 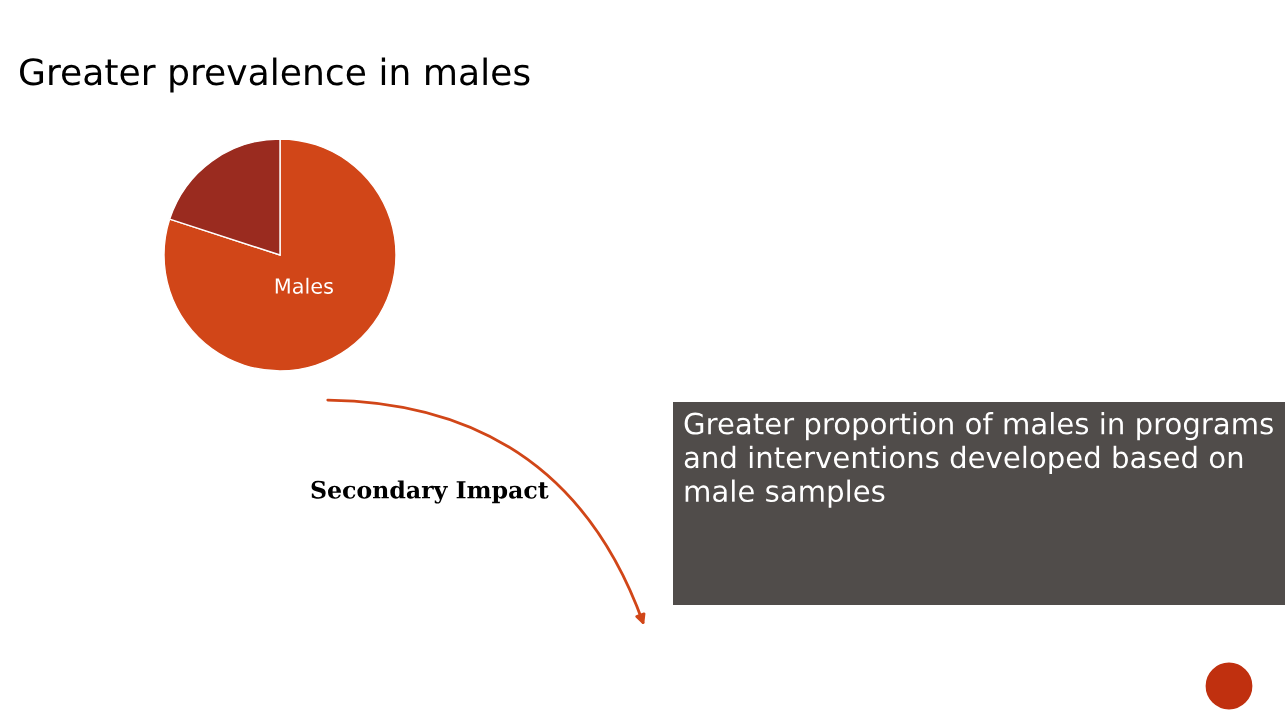 I want to click on text: Secondary Impact, so click(x=430, y=492).